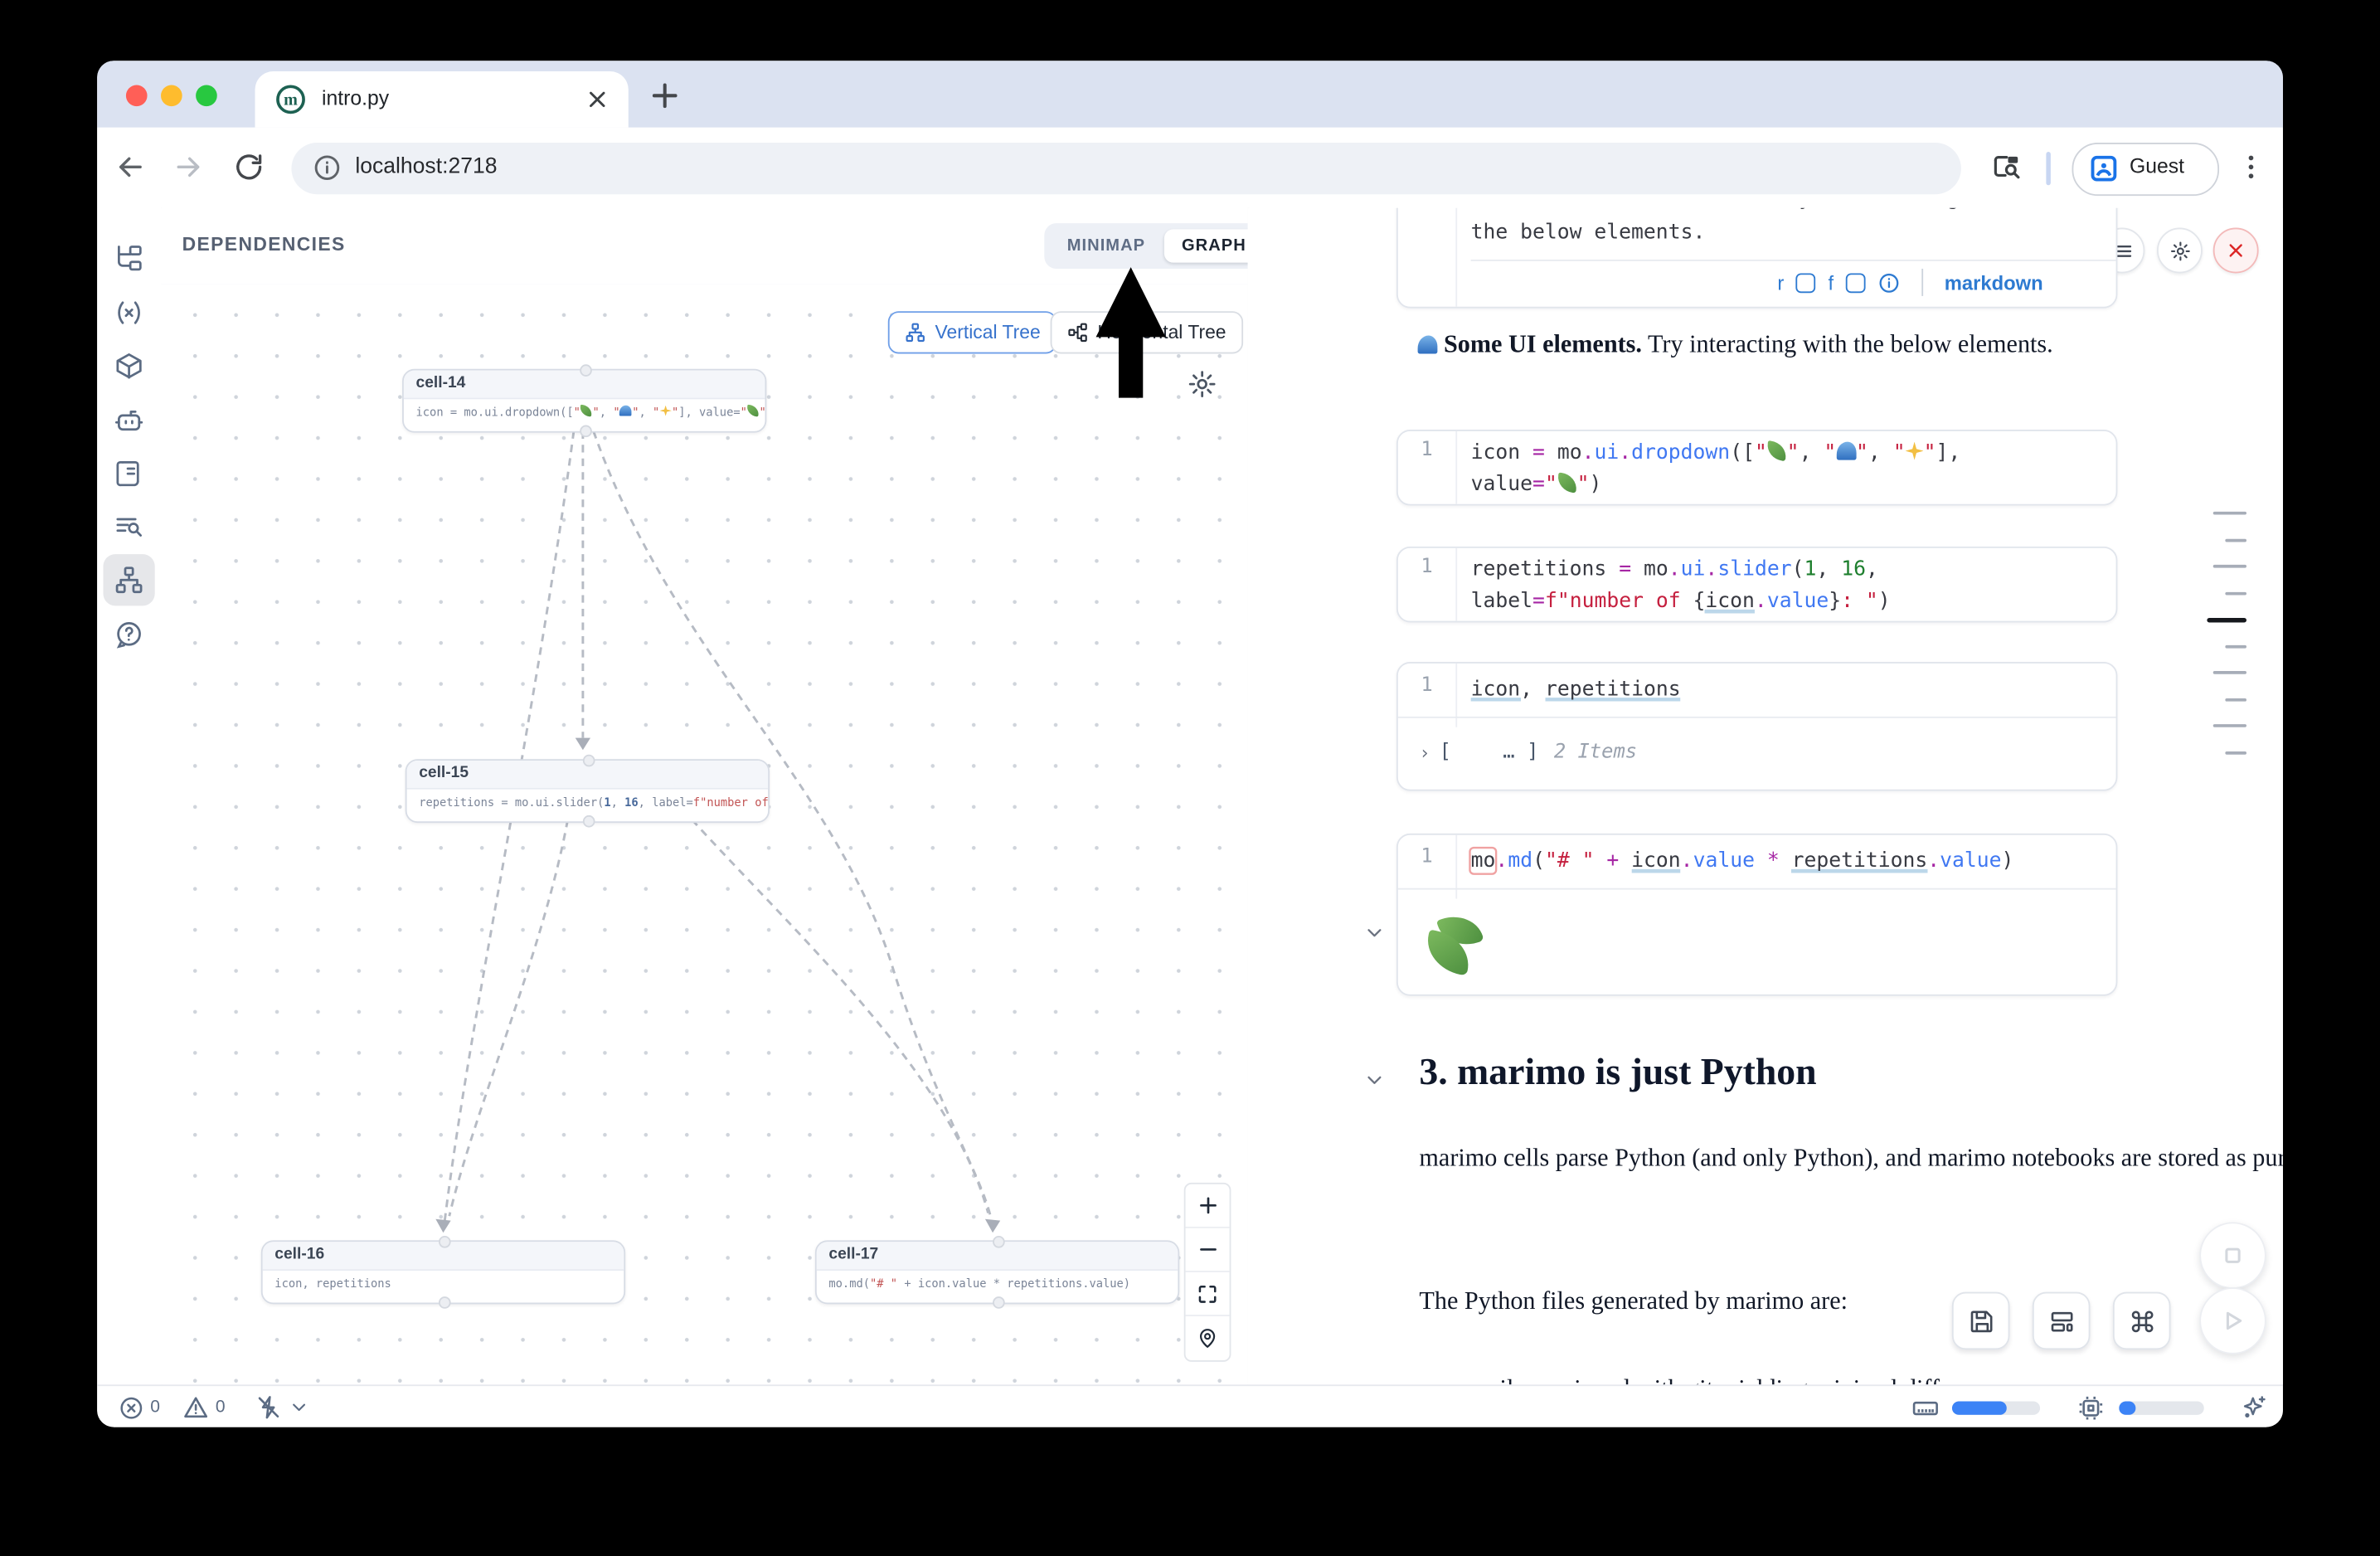  Describe the element at coordinates (587, 776) in the screenshot. I see `node-title: cell-15` at that location.